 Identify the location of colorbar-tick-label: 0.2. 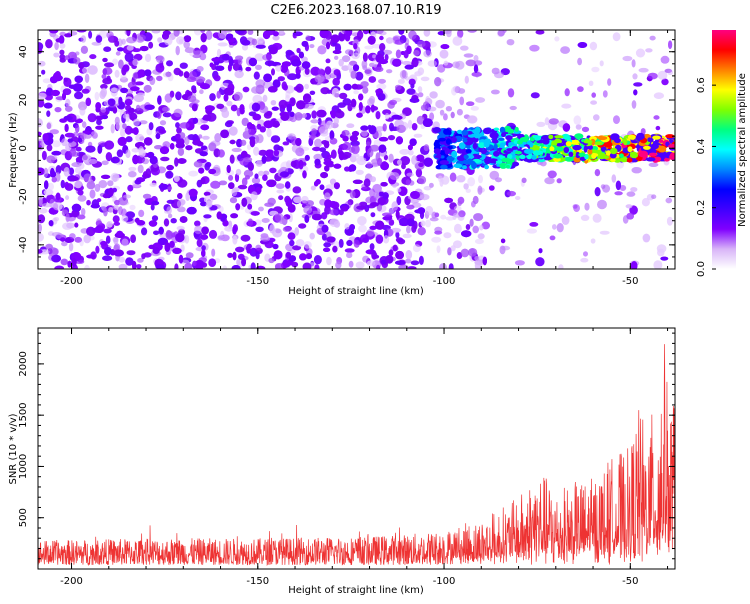
(701, 208).